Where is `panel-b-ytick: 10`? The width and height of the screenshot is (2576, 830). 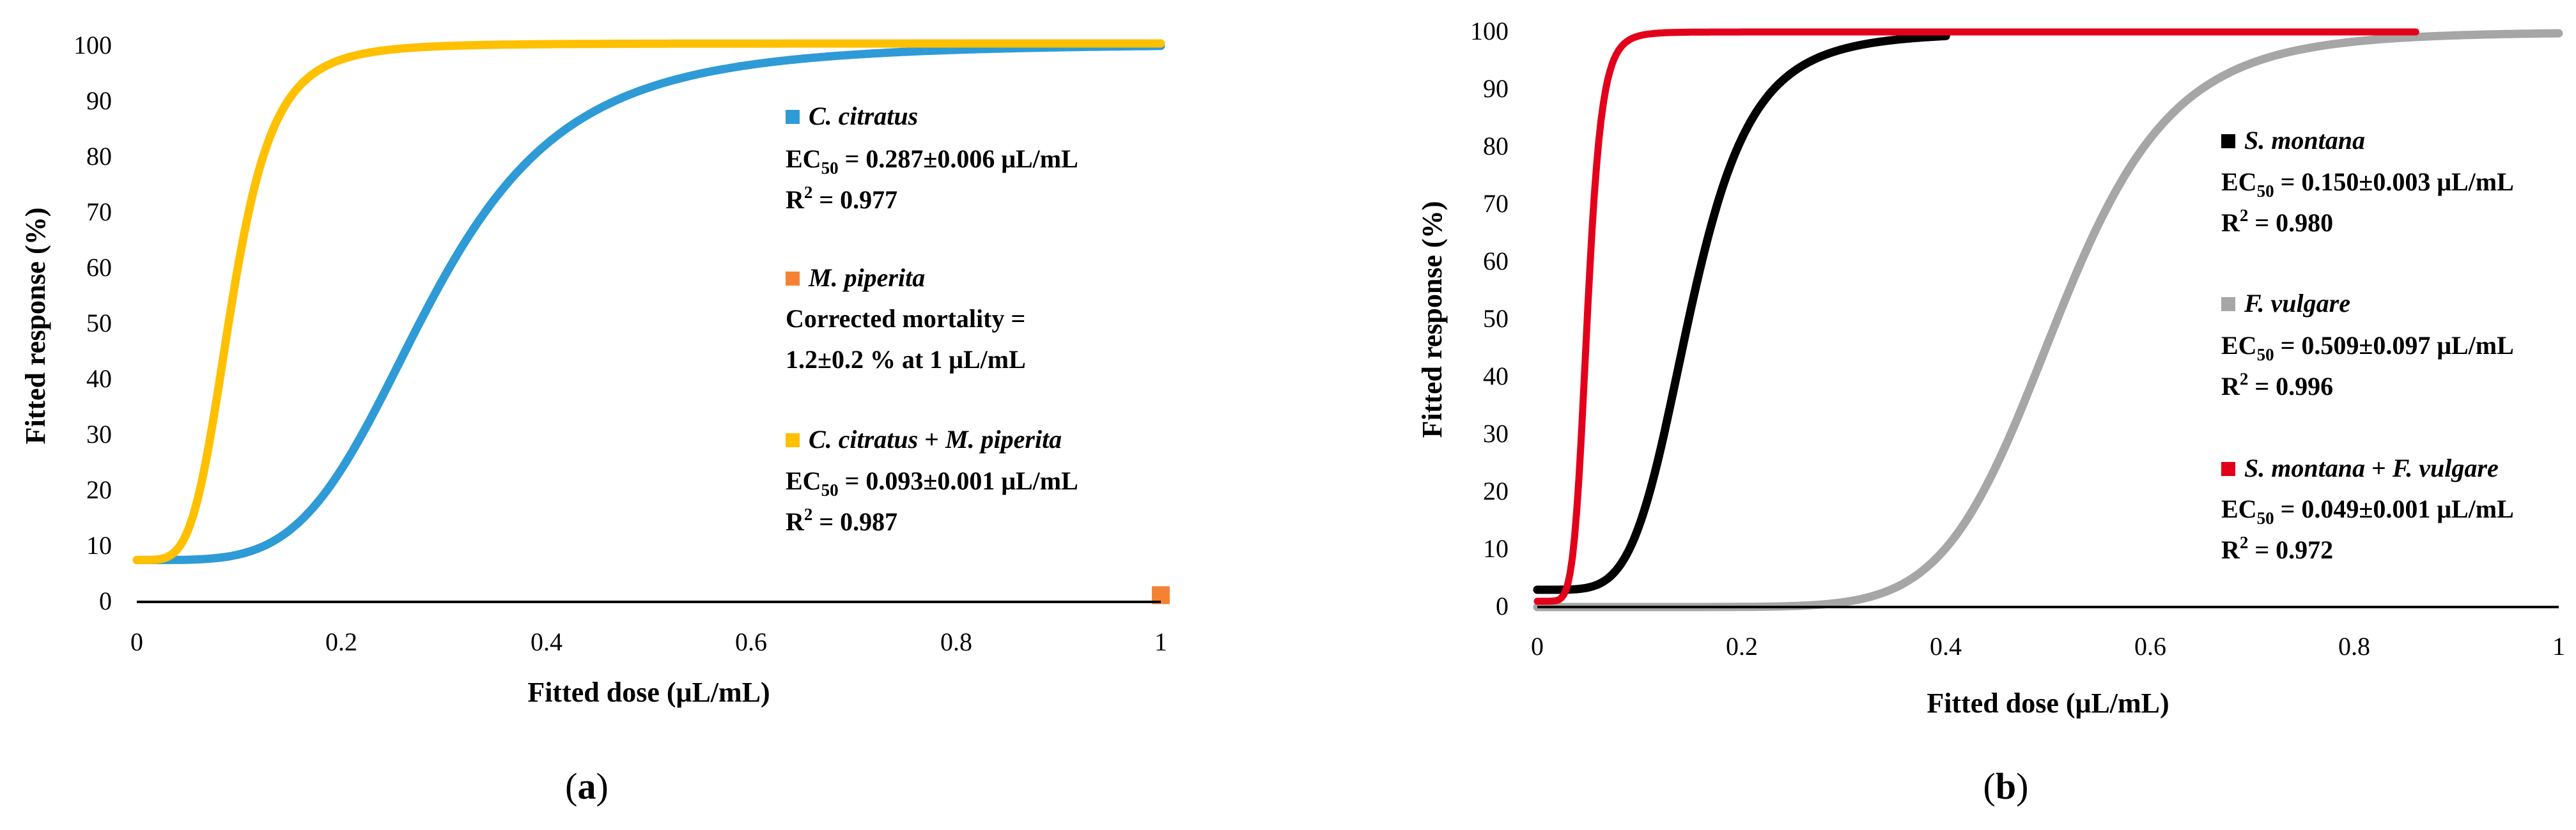
panel-b-ytick: 10 is located at coordinates (1496, 548).